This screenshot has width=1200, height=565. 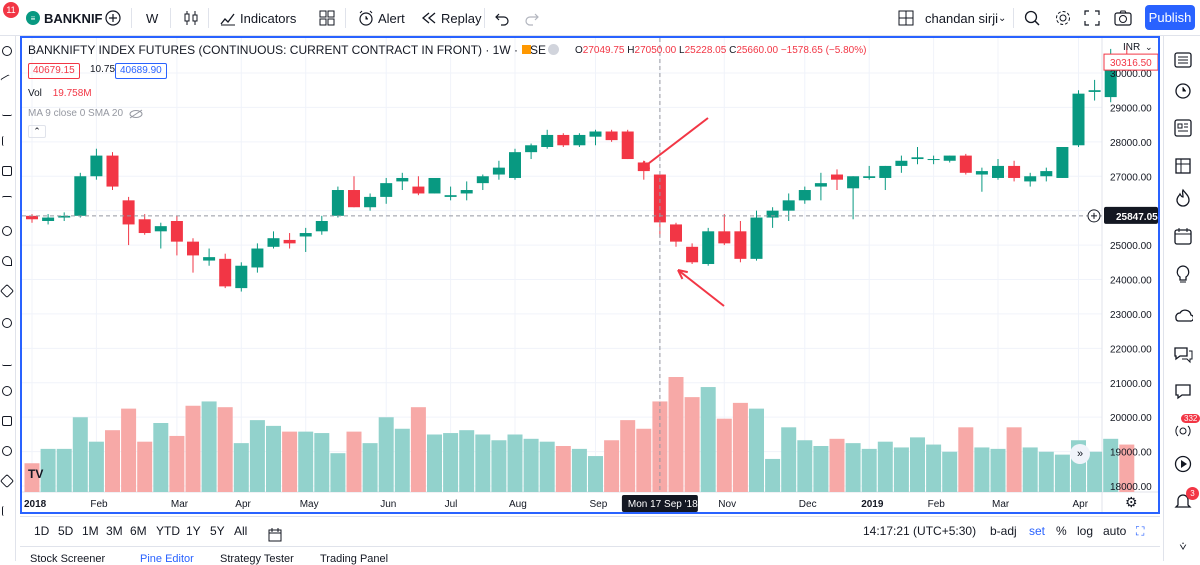 I want to click on fullscreen-button, so click(x=1092, y=18).